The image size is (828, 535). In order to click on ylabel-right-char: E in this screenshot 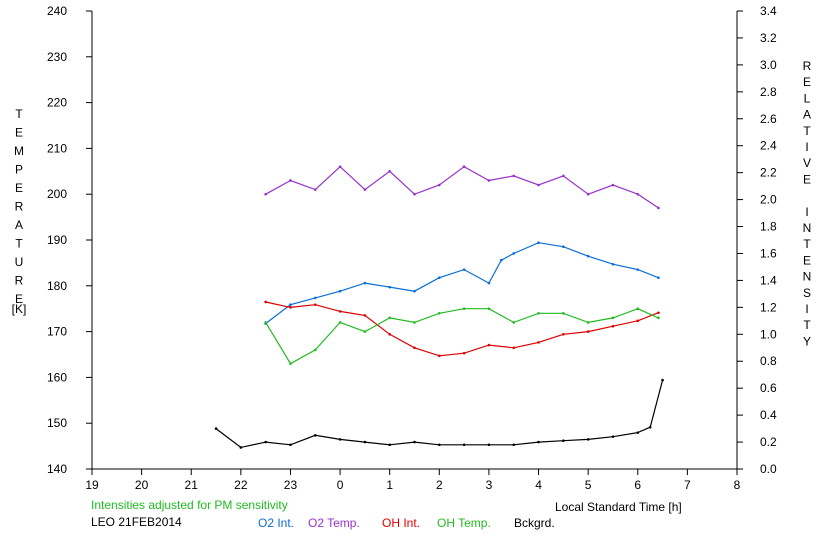, I will do `click(807, 82)`.